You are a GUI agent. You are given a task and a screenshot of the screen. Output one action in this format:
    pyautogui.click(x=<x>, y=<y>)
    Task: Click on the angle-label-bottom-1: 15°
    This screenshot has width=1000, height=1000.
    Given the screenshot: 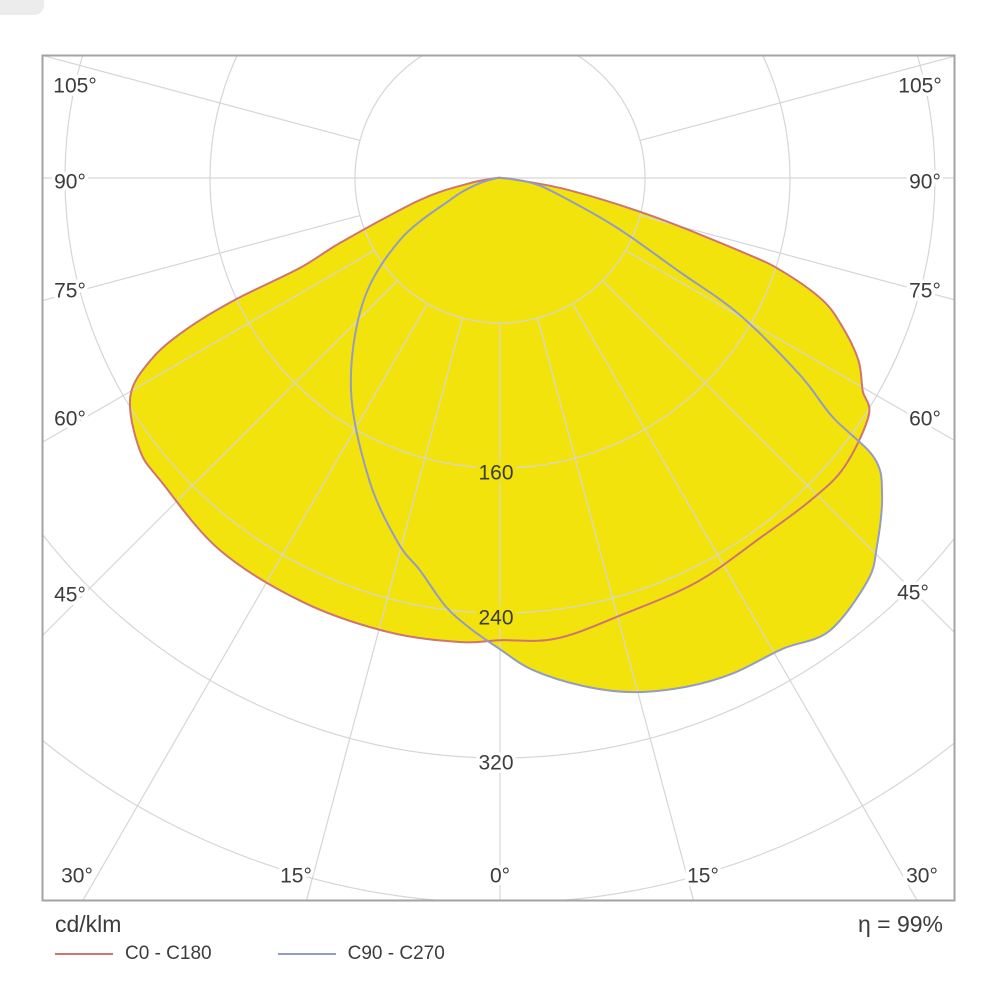 What is the action you would take?
    pyautogui.click(x=296, y=876)
    